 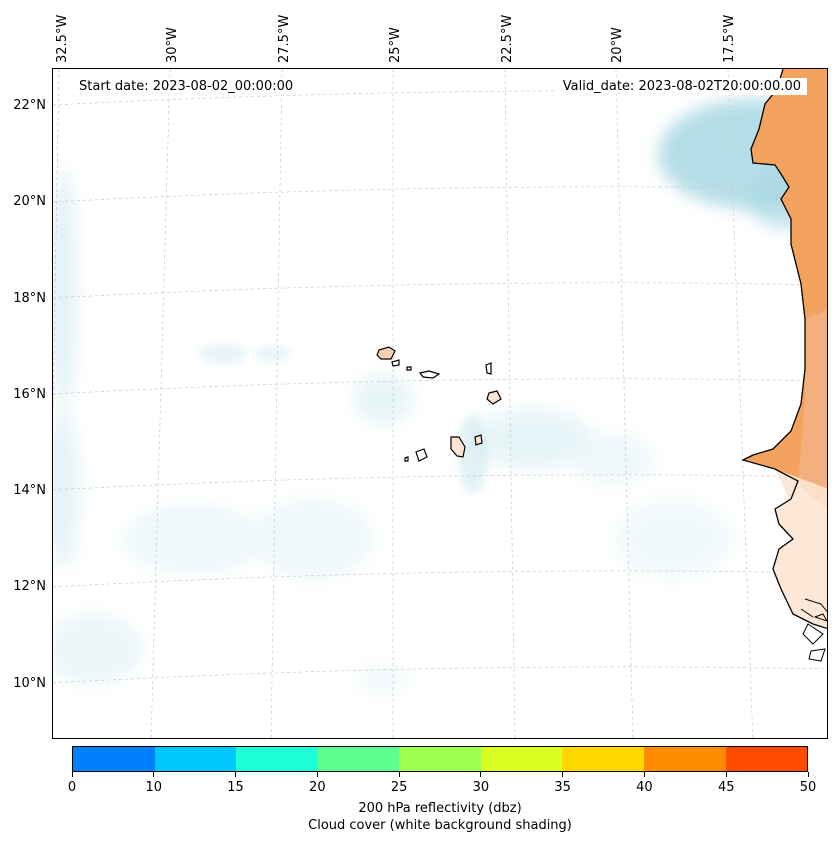 I want to click on lon-label-20w: 20°W, so click(x=617, y=45).